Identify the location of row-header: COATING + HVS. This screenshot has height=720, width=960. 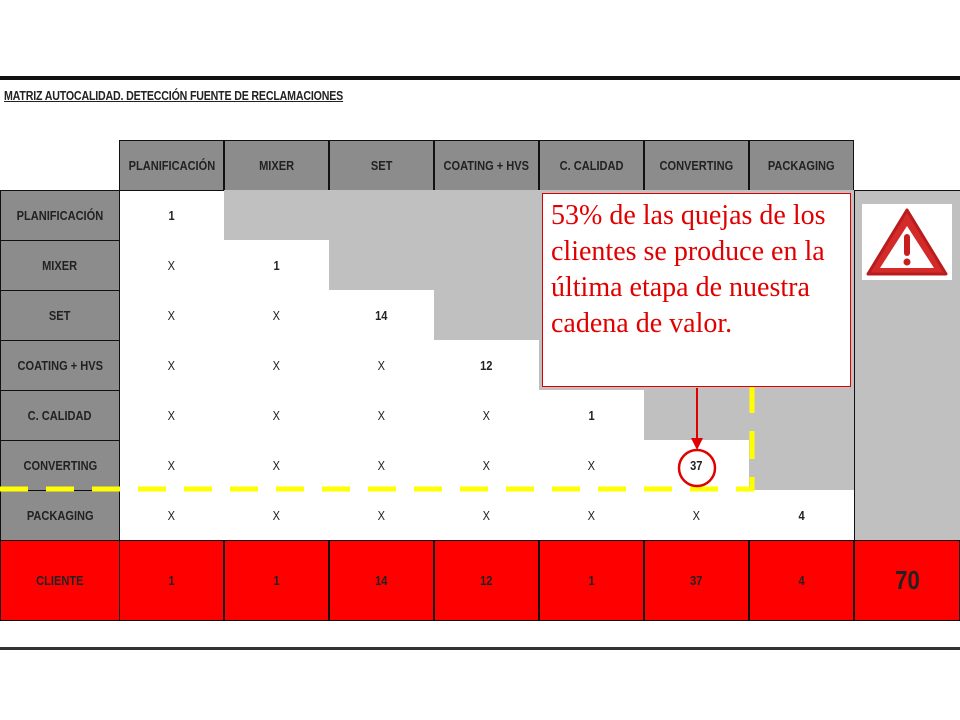
(60, 365).